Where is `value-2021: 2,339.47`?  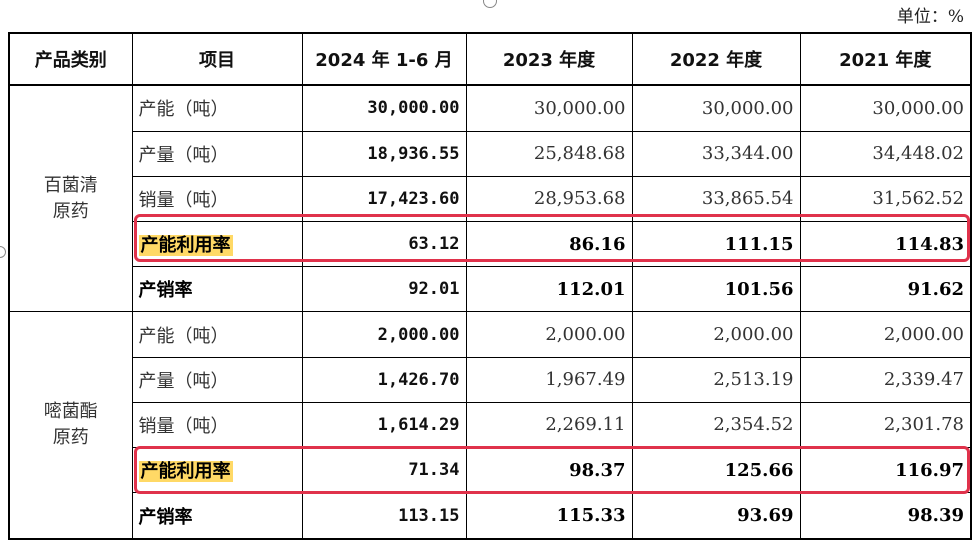
value-2021: 2,339.47 is located at coordinates (885, 379).